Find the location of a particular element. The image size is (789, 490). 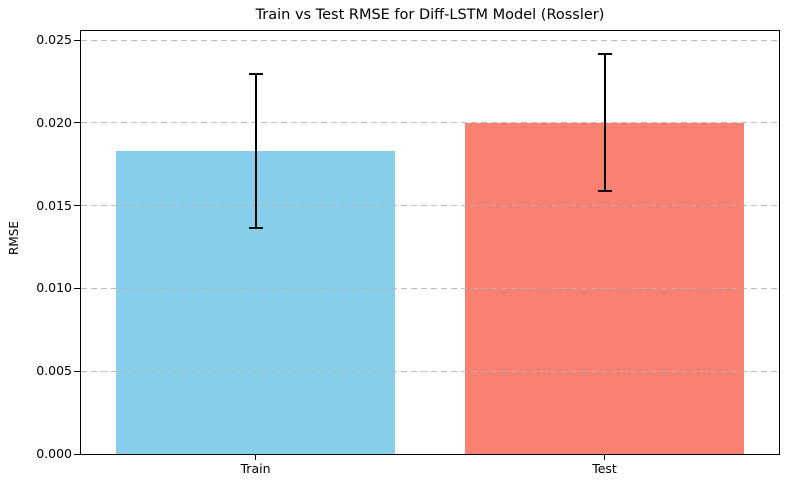

error-bar-test is located at coordinates (604, 123).